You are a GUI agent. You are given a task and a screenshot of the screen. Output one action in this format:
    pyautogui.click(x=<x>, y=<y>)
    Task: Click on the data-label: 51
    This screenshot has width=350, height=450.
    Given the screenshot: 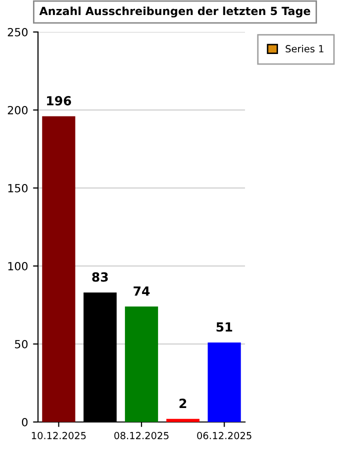 What is the action you would take?
    pyautogui.click(x=224, y=327)
    